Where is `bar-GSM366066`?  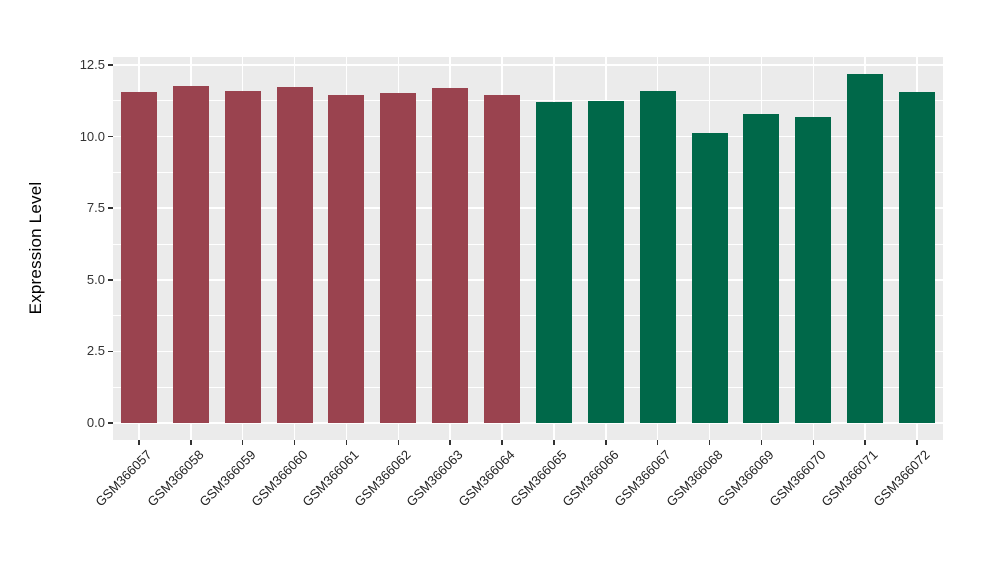
bar-GSM366066 is located at coordinates (605, 262).